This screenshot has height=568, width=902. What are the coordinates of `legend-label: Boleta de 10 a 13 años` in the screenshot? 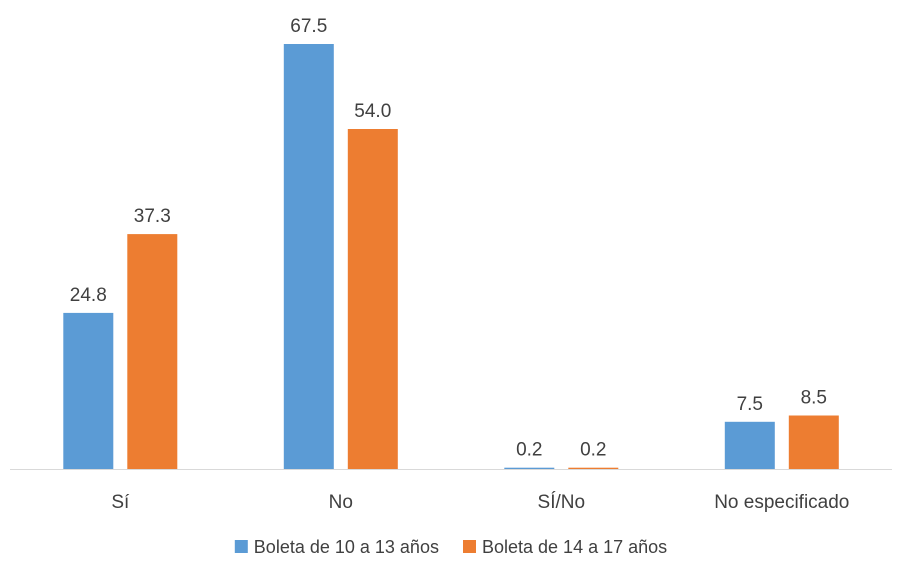 It's located at (346, 547).